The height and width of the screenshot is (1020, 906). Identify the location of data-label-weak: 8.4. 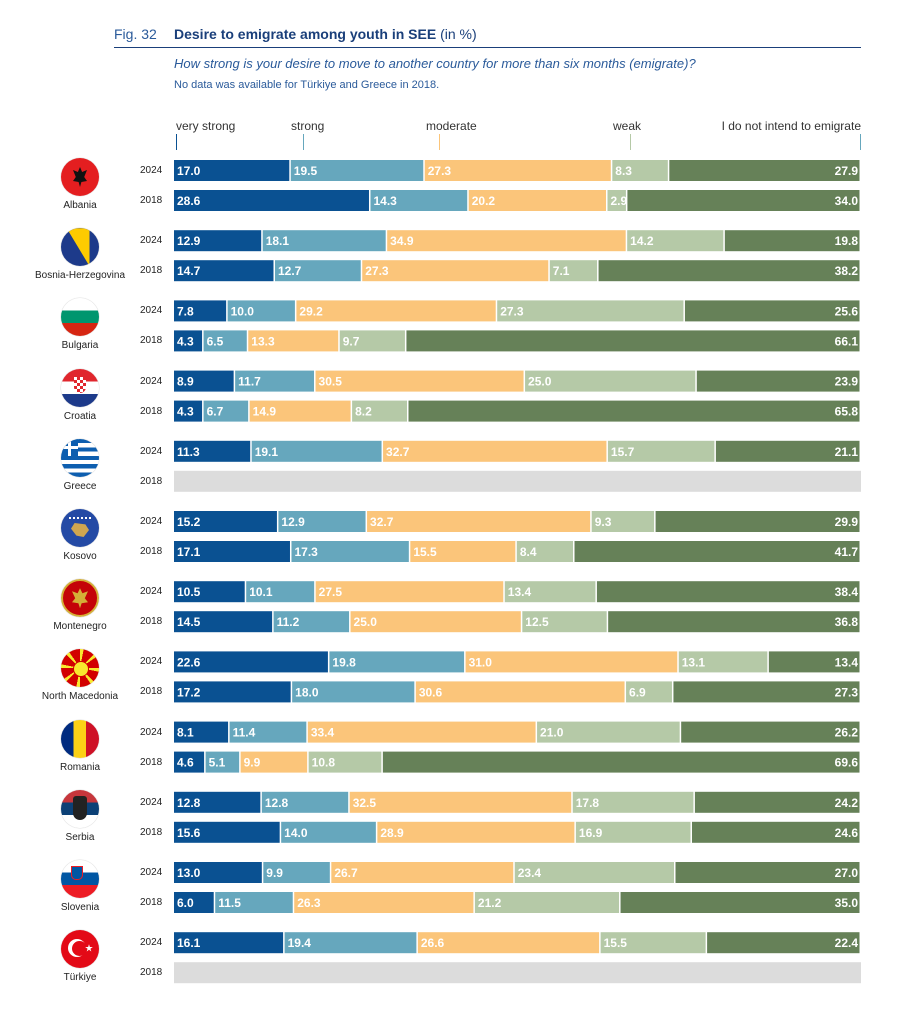
(528, 552).